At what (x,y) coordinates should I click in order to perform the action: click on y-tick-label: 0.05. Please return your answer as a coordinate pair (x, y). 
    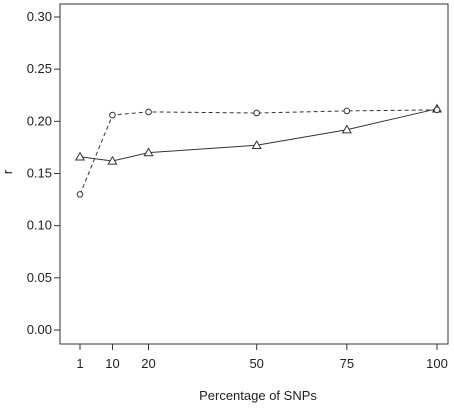
    Looking at the image, I should click on (39, 277).